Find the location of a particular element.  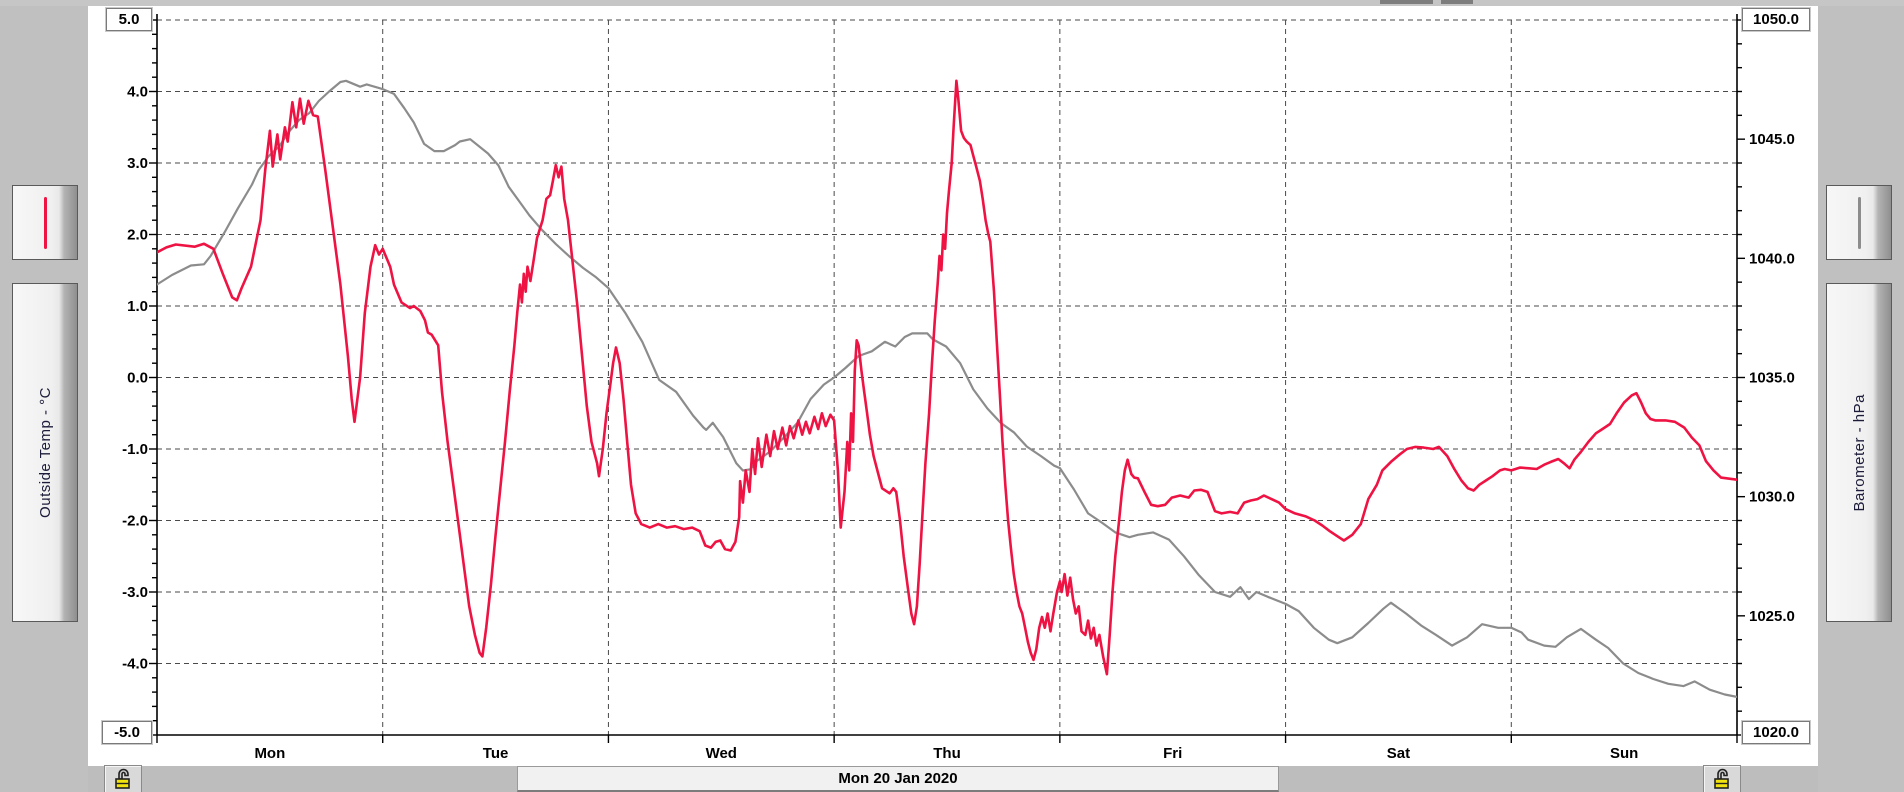

temperature-axis-label: Outside Temp - °C is located at coordinates (45, 452).